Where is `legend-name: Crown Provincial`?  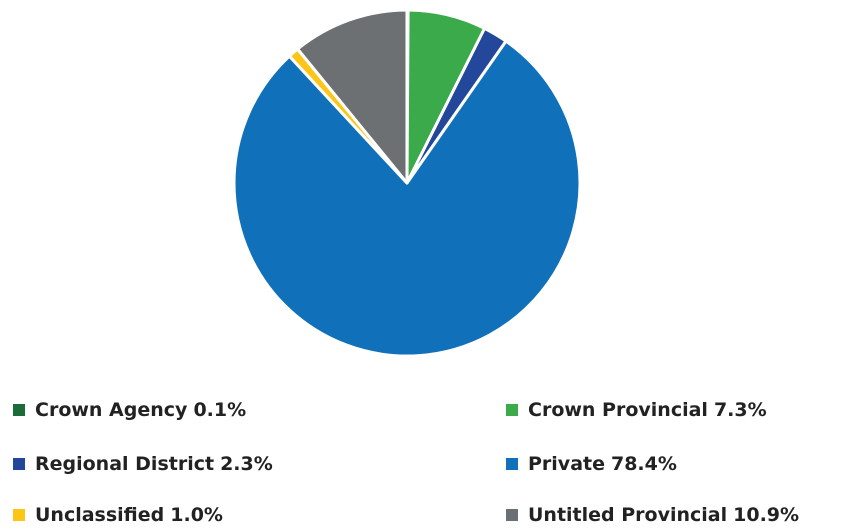
legend-name: Crown Provincial is located at coordinates (618, 410).